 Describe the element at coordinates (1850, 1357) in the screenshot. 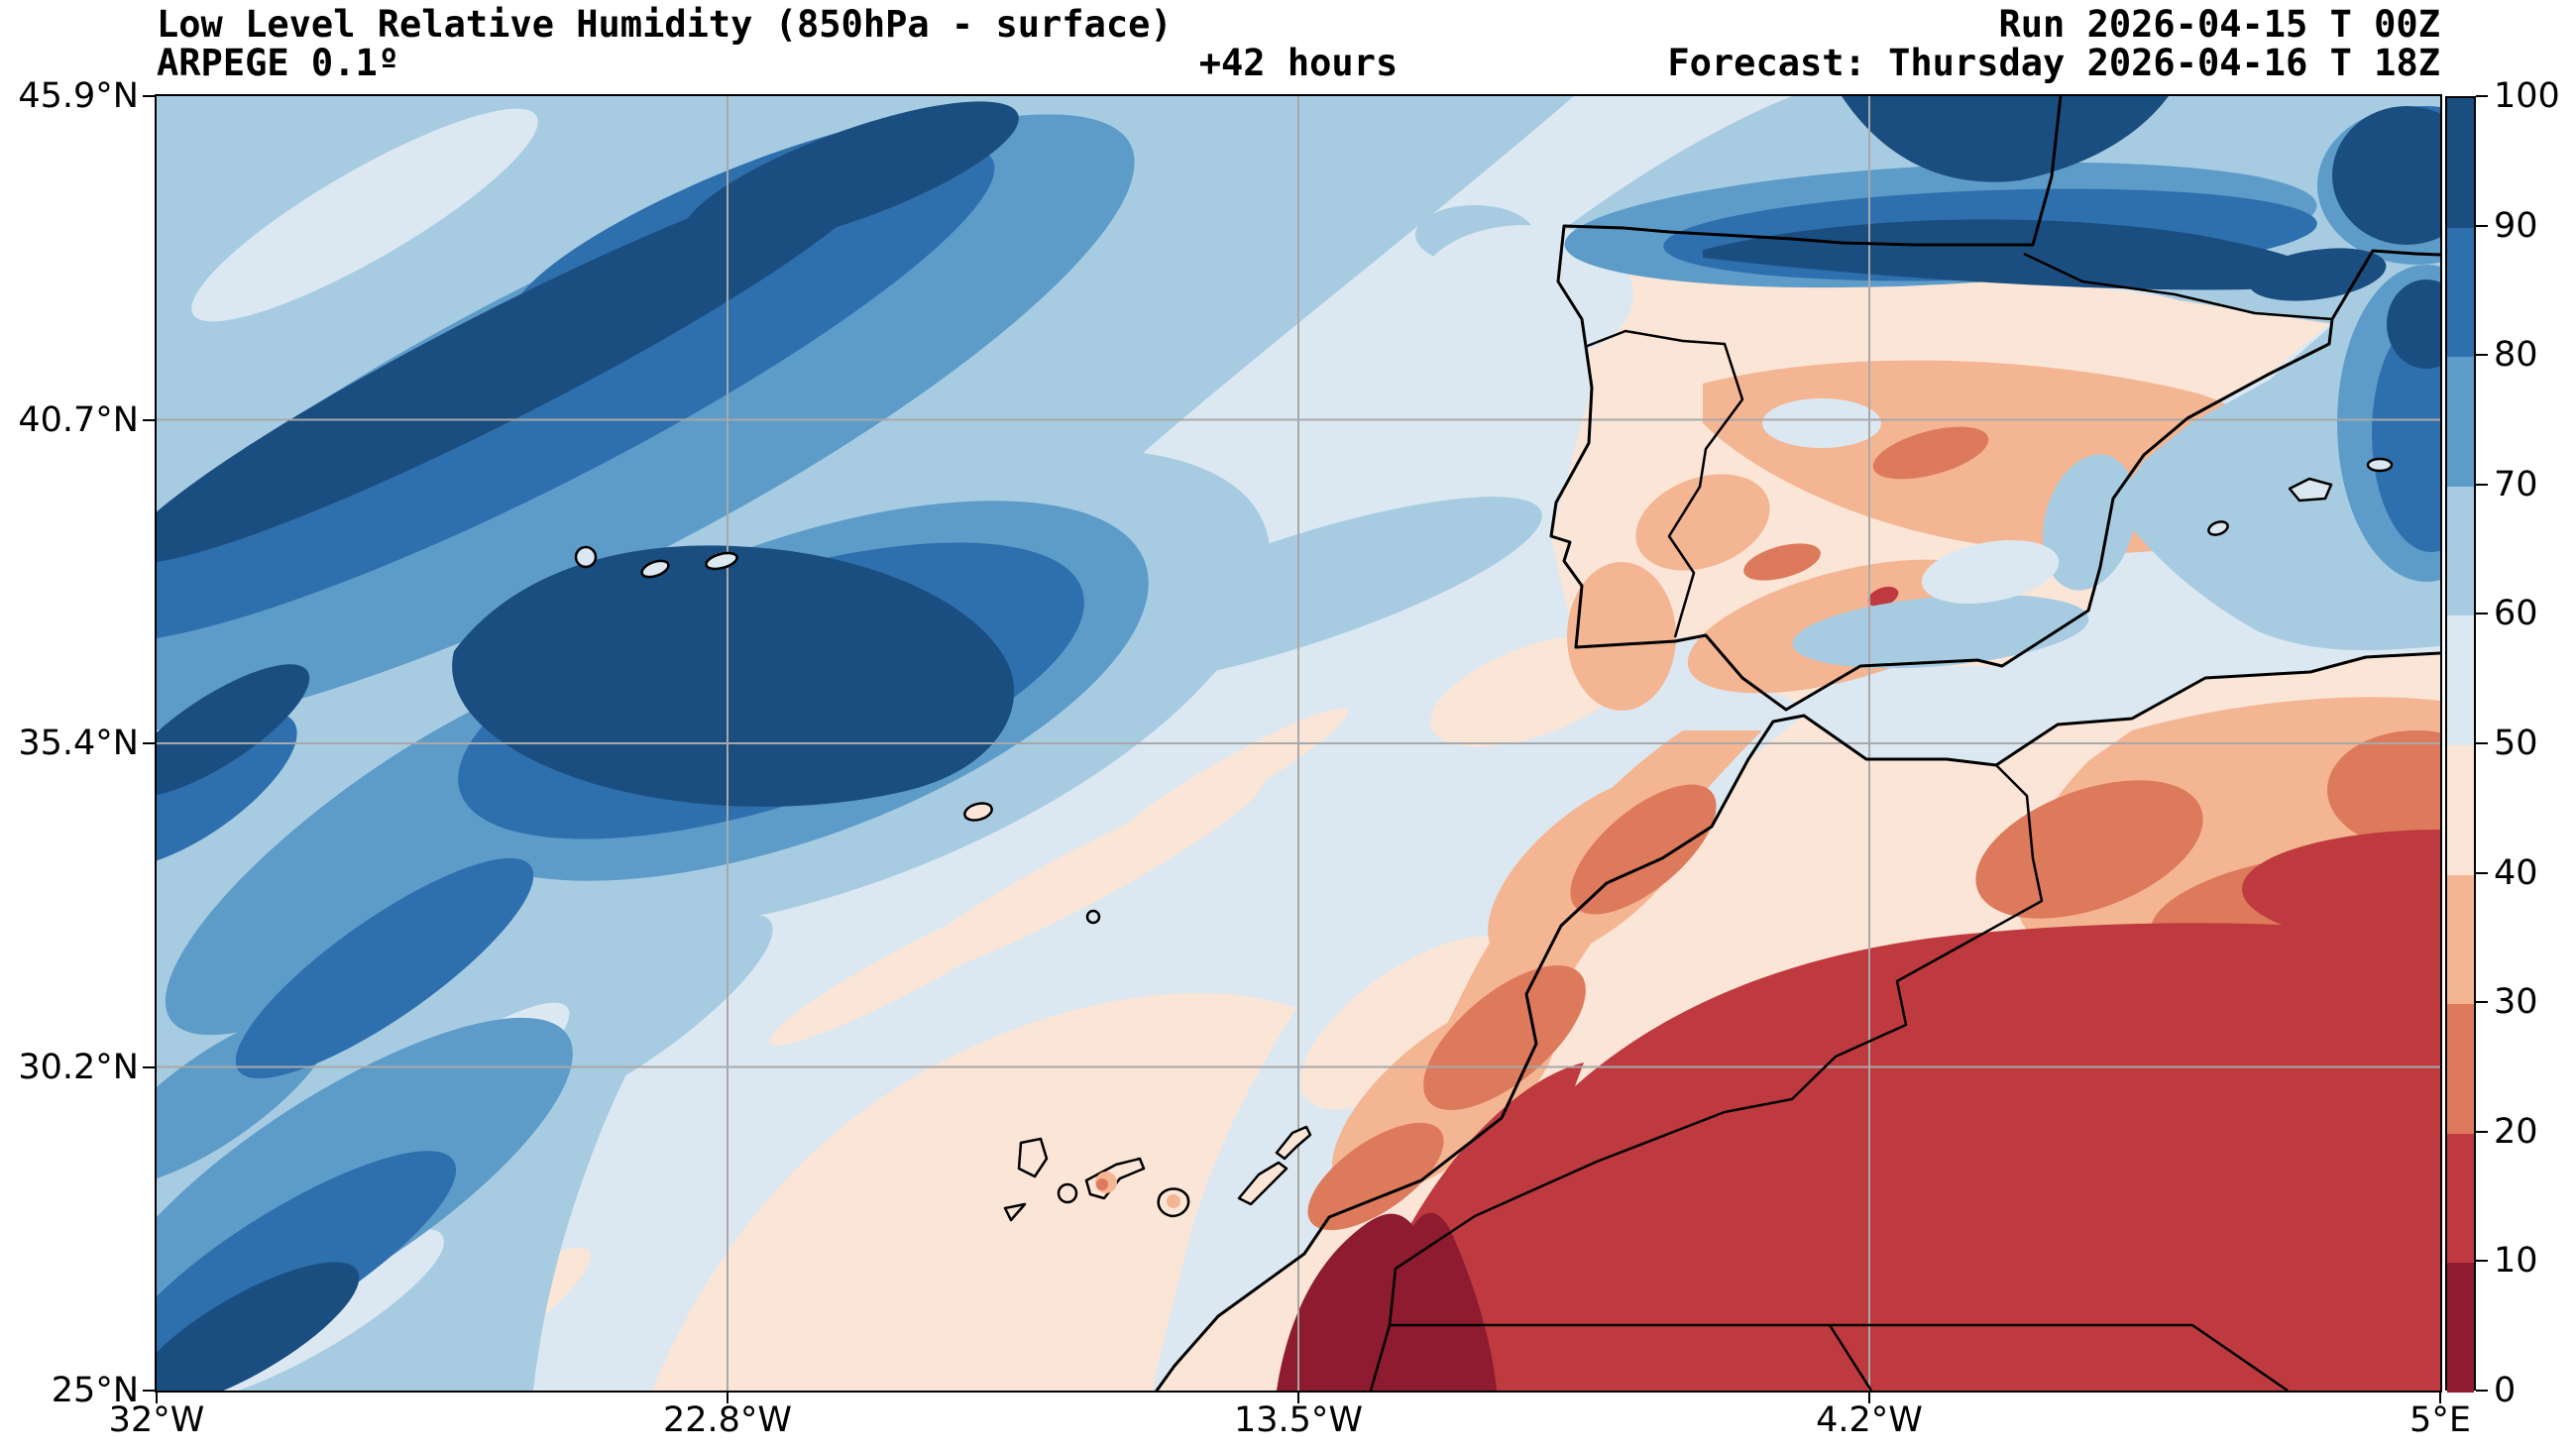

I see `mauritania-mali-border` at that location.